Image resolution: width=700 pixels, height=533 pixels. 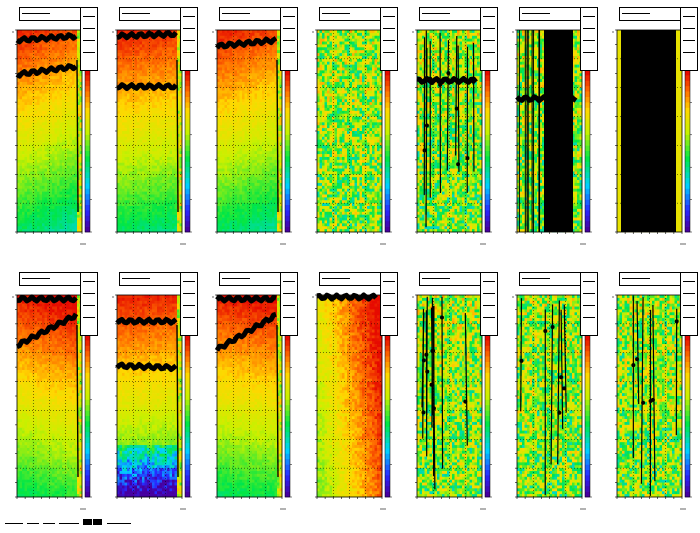 I want to click on color-scale-segment, so click(x=87, y=89).